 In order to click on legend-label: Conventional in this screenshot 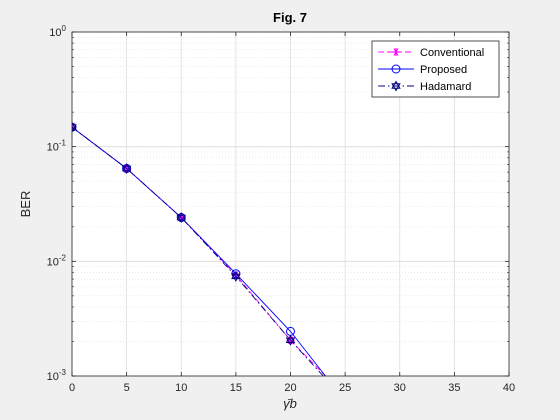, I will do `click(452, 53)`.